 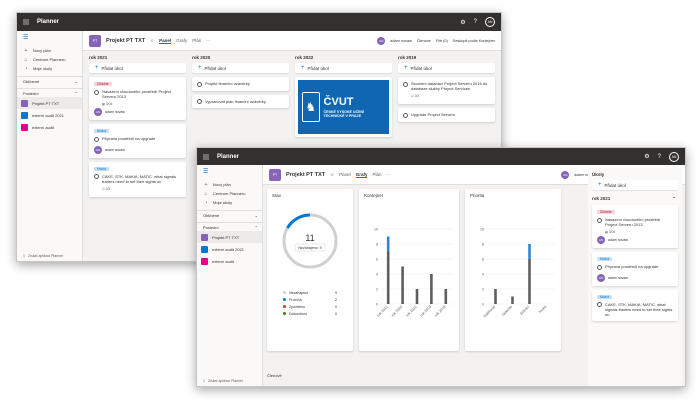 What do you see at coordinates (108, 188) in the screenshot?
I see `task-meta-value: 0/3` at bounding box center [108, 188].